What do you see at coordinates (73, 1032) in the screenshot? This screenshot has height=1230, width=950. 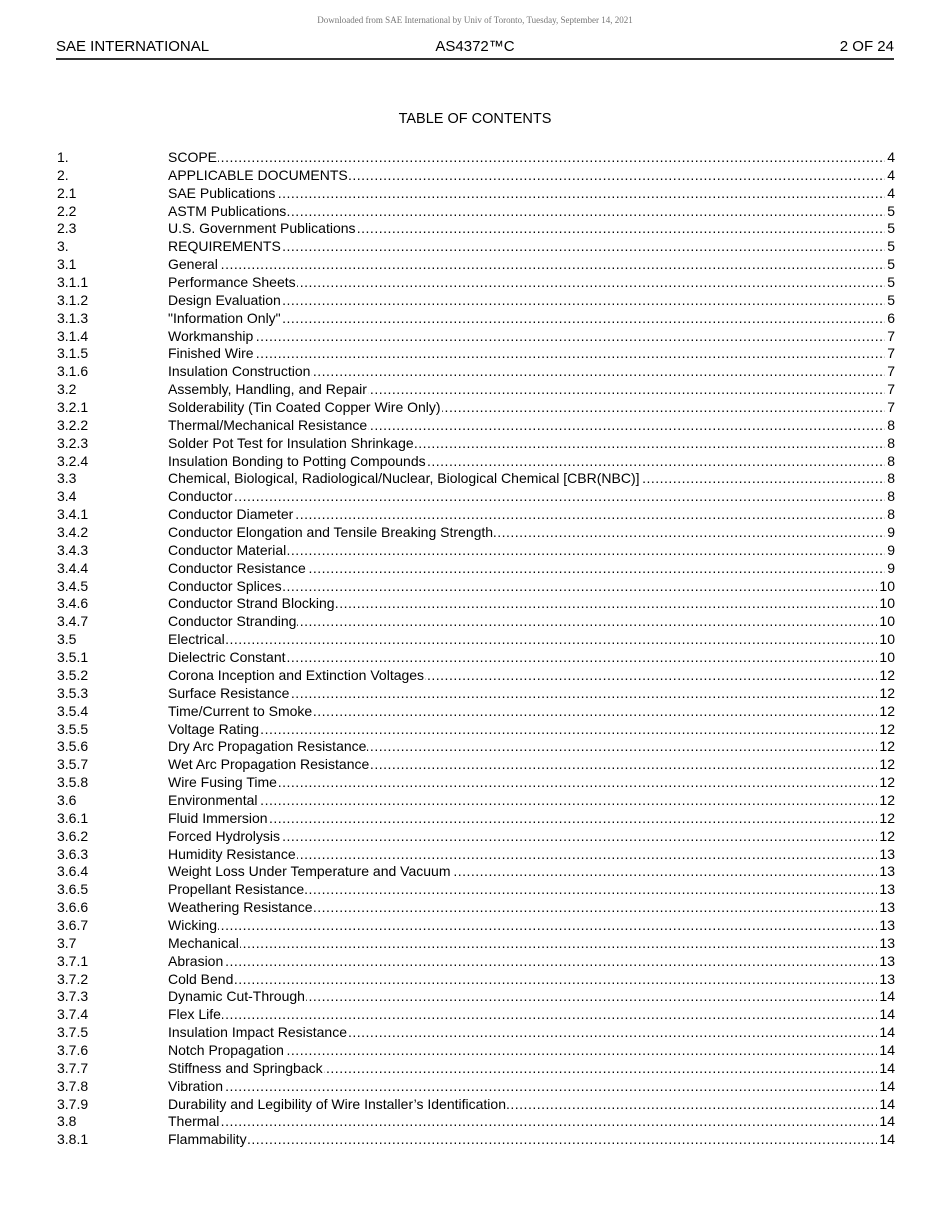 I see `section-number: 3.7.5` at bounding box center [73, 1032].